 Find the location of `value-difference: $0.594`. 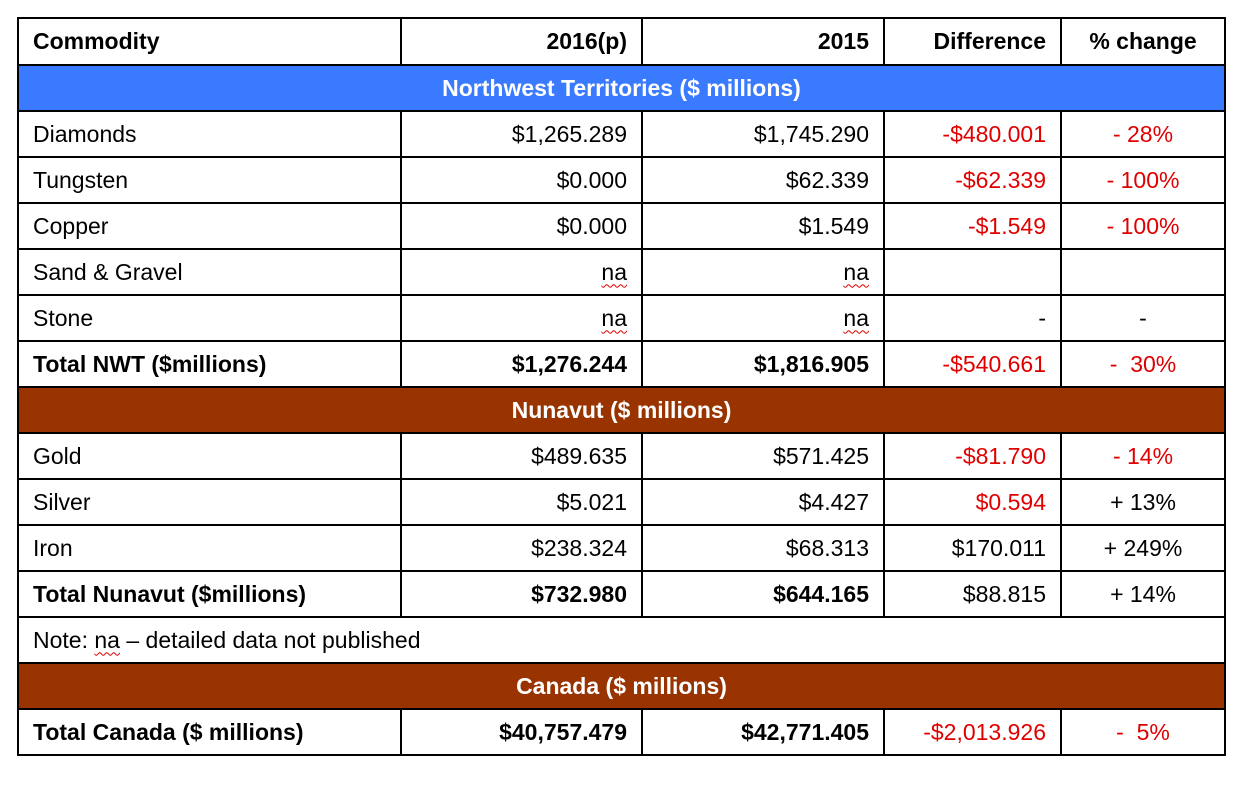

value-difference: $0.594 is located at coordinates (972, 502).